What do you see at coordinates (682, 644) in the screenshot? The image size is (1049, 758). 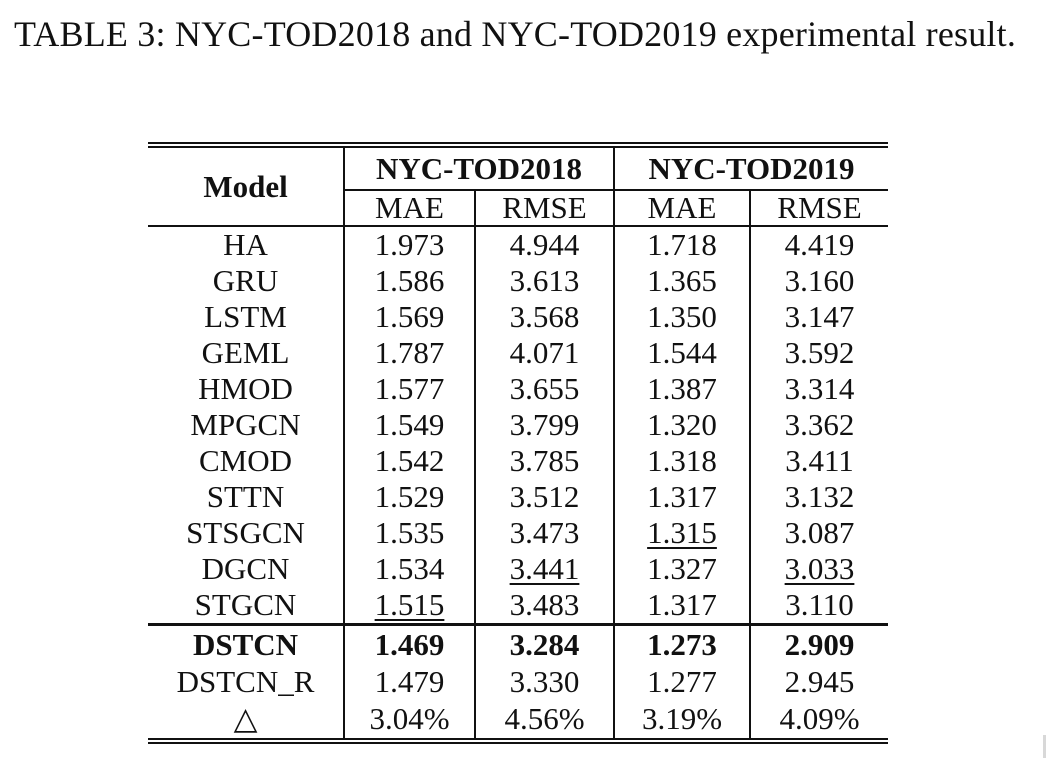 I see `value-text: 1.273` at bounding box center [682, 644].